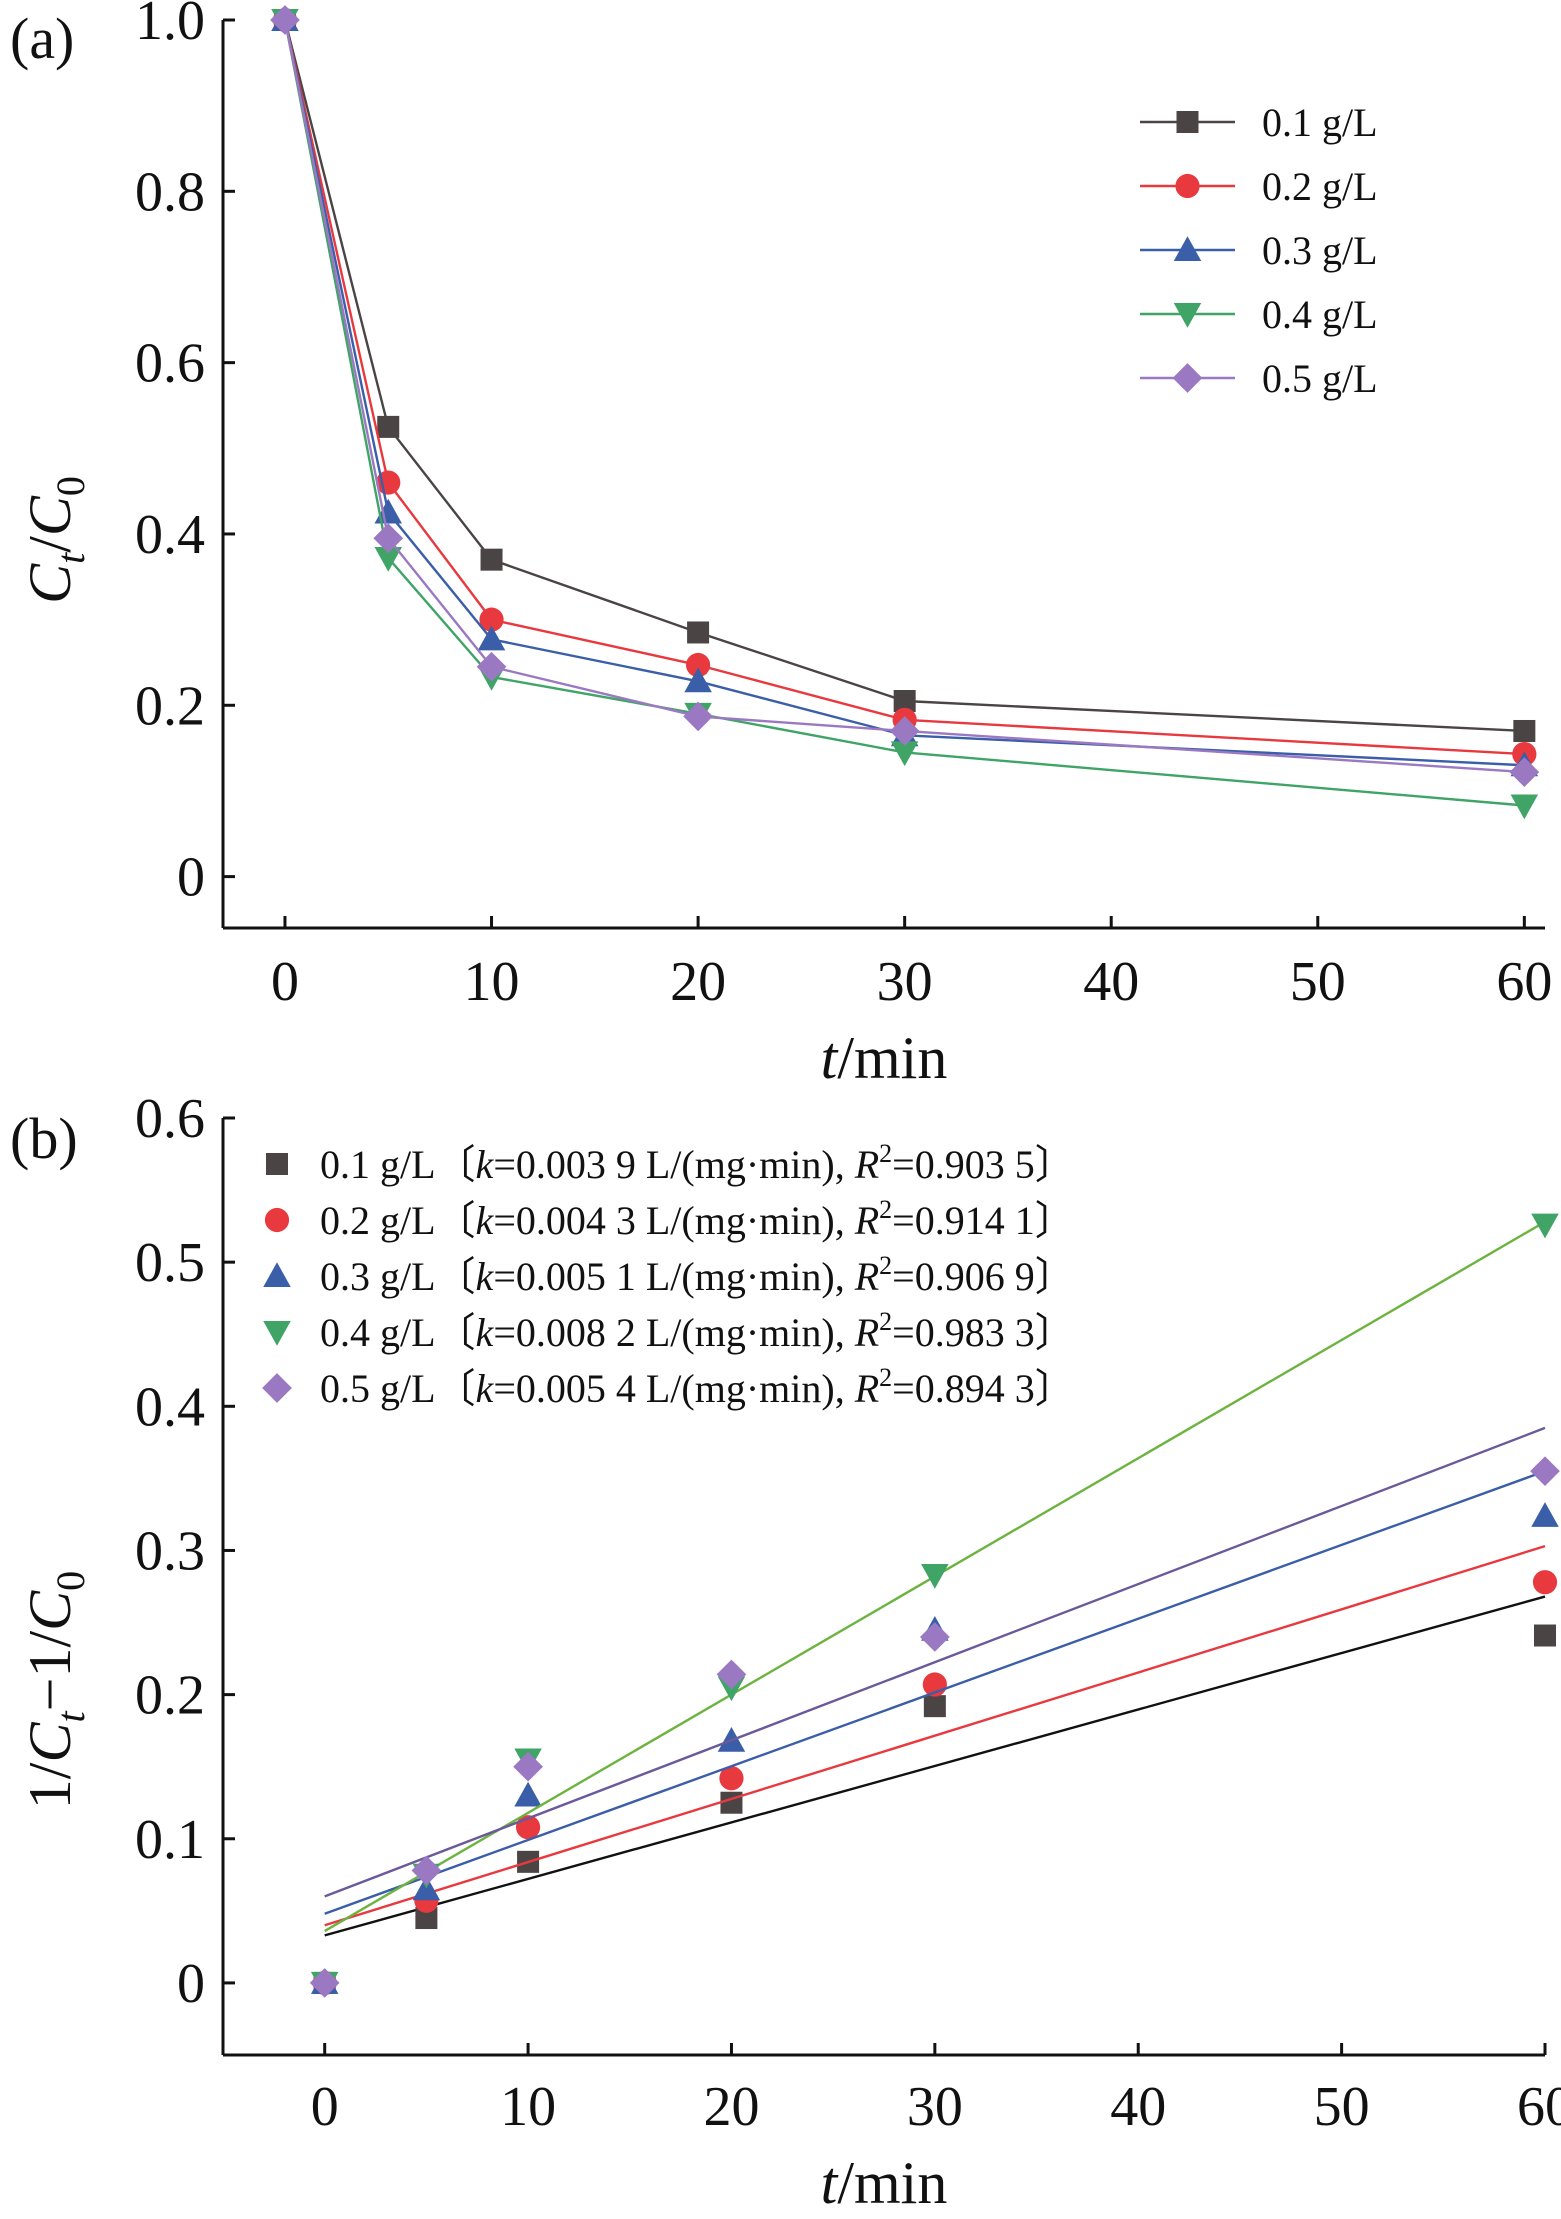 The height and width of the screenshot is (2219, 1561). What do you see at coordinates (1320, 314) in the screenshot?
I see `legend-label: 0.4 g/L` at bounding box center [1320, 314].